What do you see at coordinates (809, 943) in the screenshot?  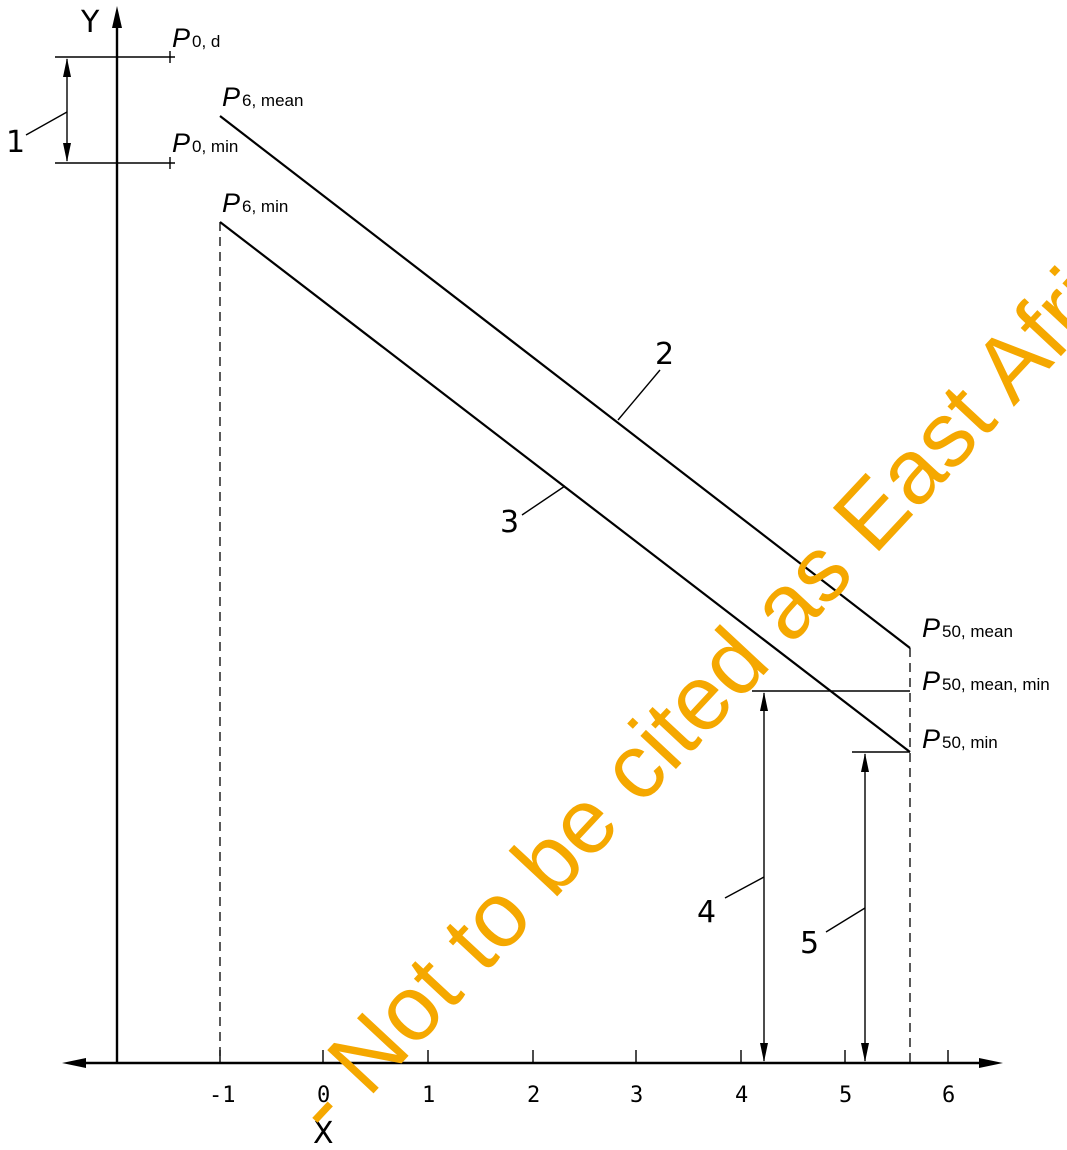 I see `key-5-label: 5` at bounding box center [809, 943].